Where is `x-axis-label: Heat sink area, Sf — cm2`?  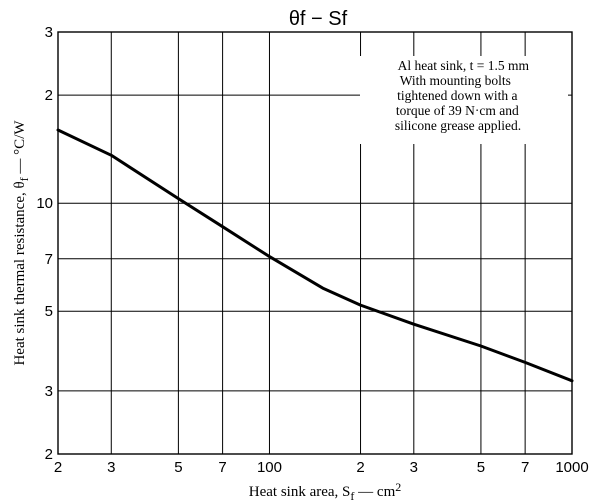 x-axis-label: Heat sink area, Sf — cm2 is located at coordinates (325, 491).